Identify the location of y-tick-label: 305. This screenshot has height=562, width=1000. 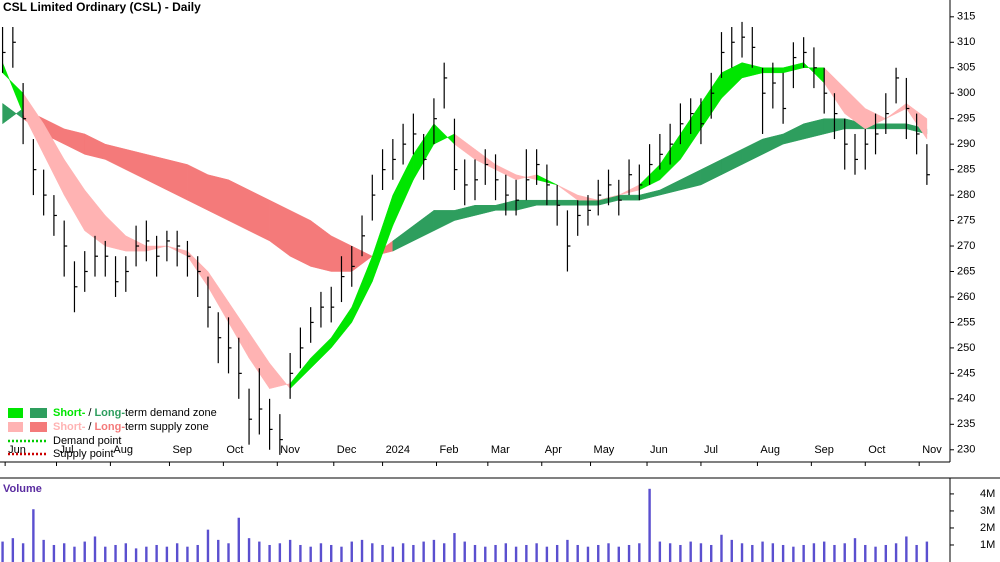
(966, 68).